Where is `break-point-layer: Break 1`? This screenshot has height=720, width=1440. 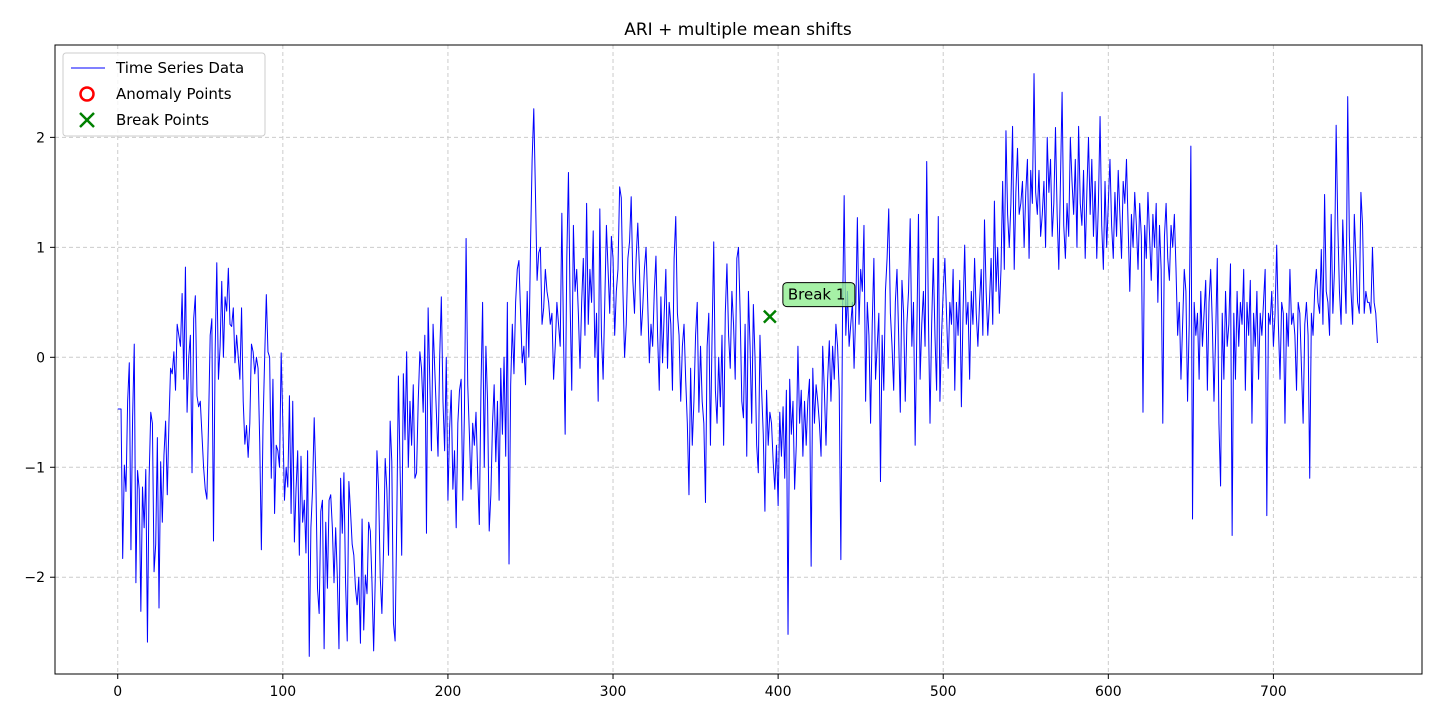 break-point-layer: Break 1 is located at coordinates (809, 303).